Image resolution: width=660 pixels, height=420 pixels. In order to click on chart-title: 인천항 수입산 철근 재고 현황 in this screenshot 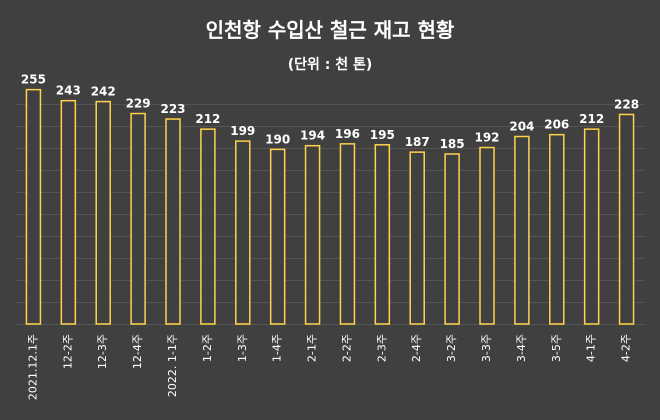, I will do `click(330, 30)`.